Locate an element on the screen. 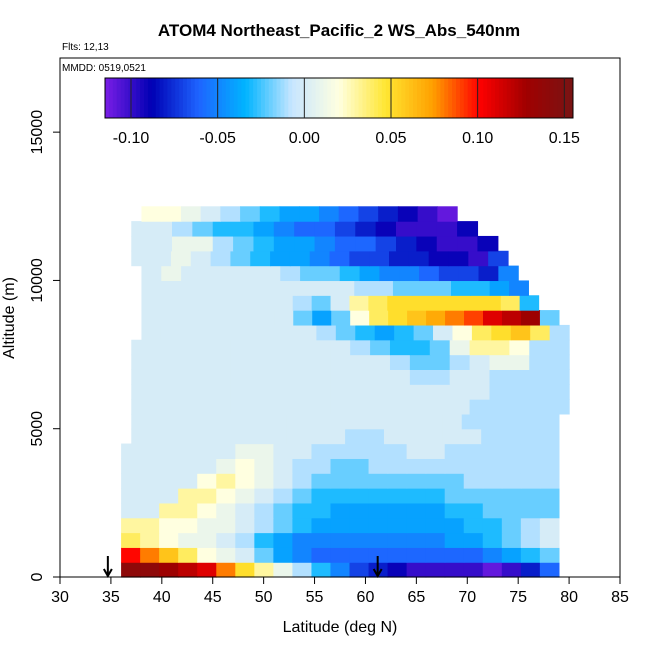  y-tick-label: 10000 is located at coordinates (37, 280).